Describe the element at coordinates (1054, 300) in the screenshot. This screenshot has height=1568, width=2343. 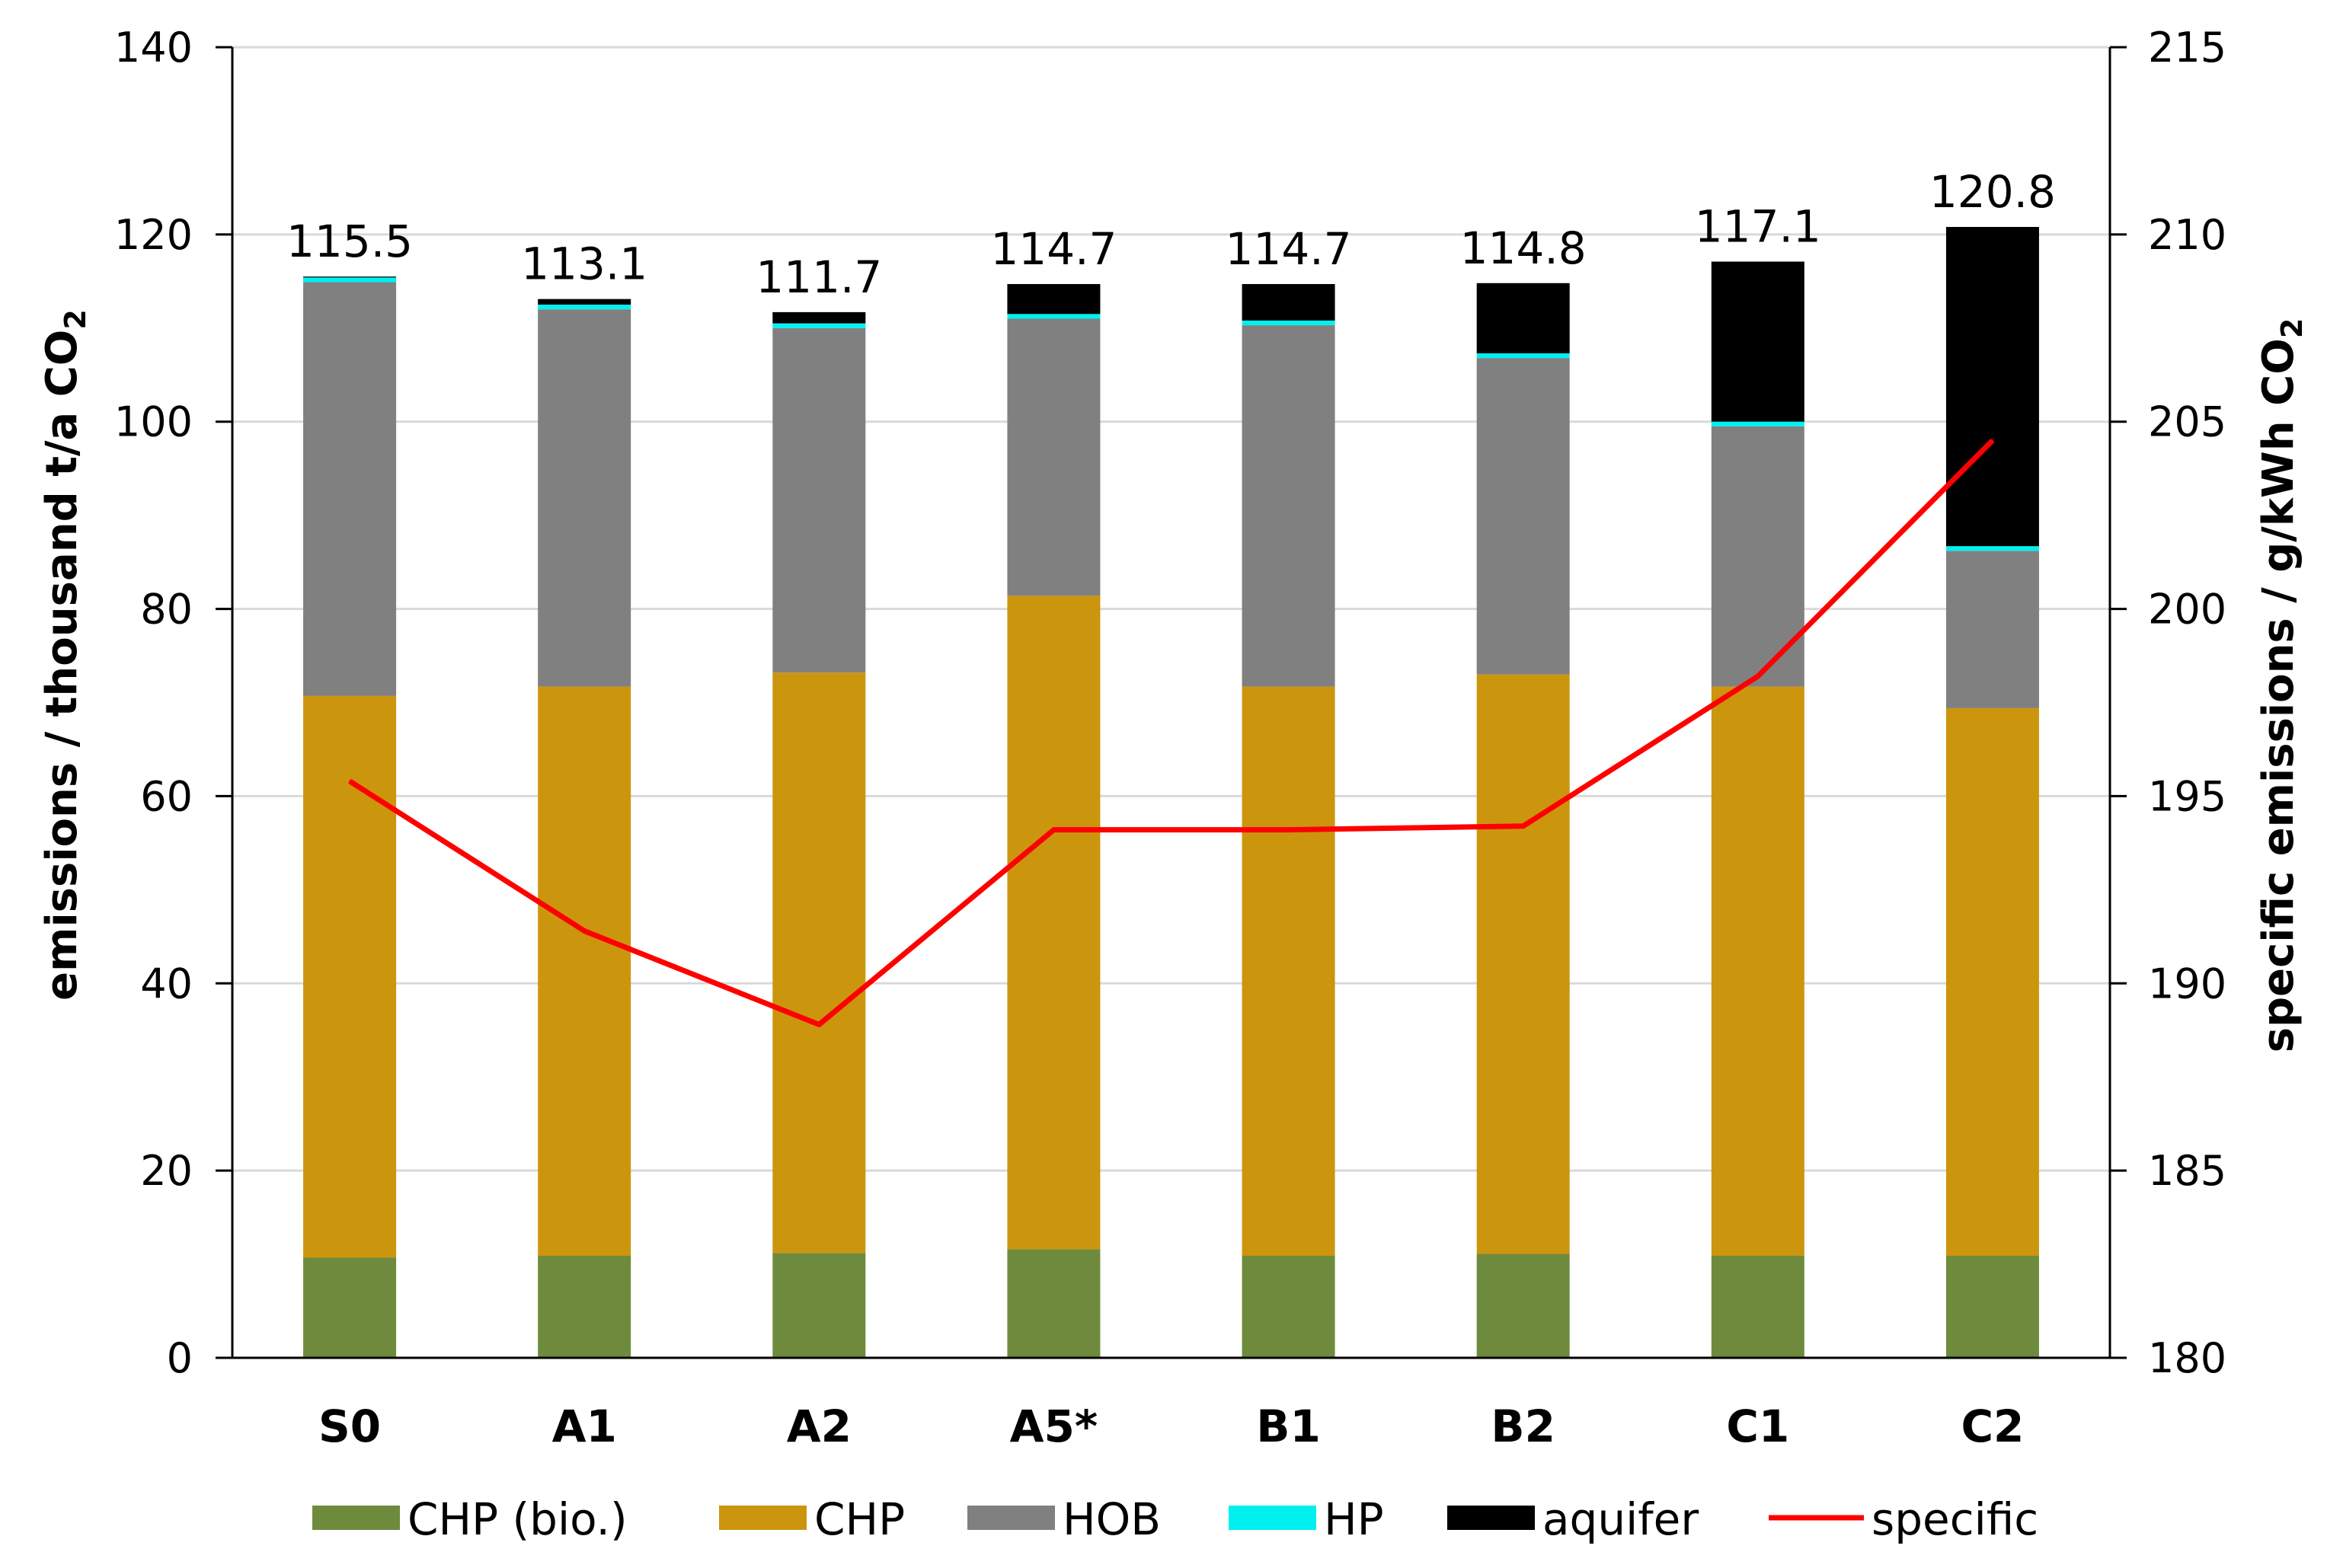
I see `bar-aquifer-a5star` at that location.